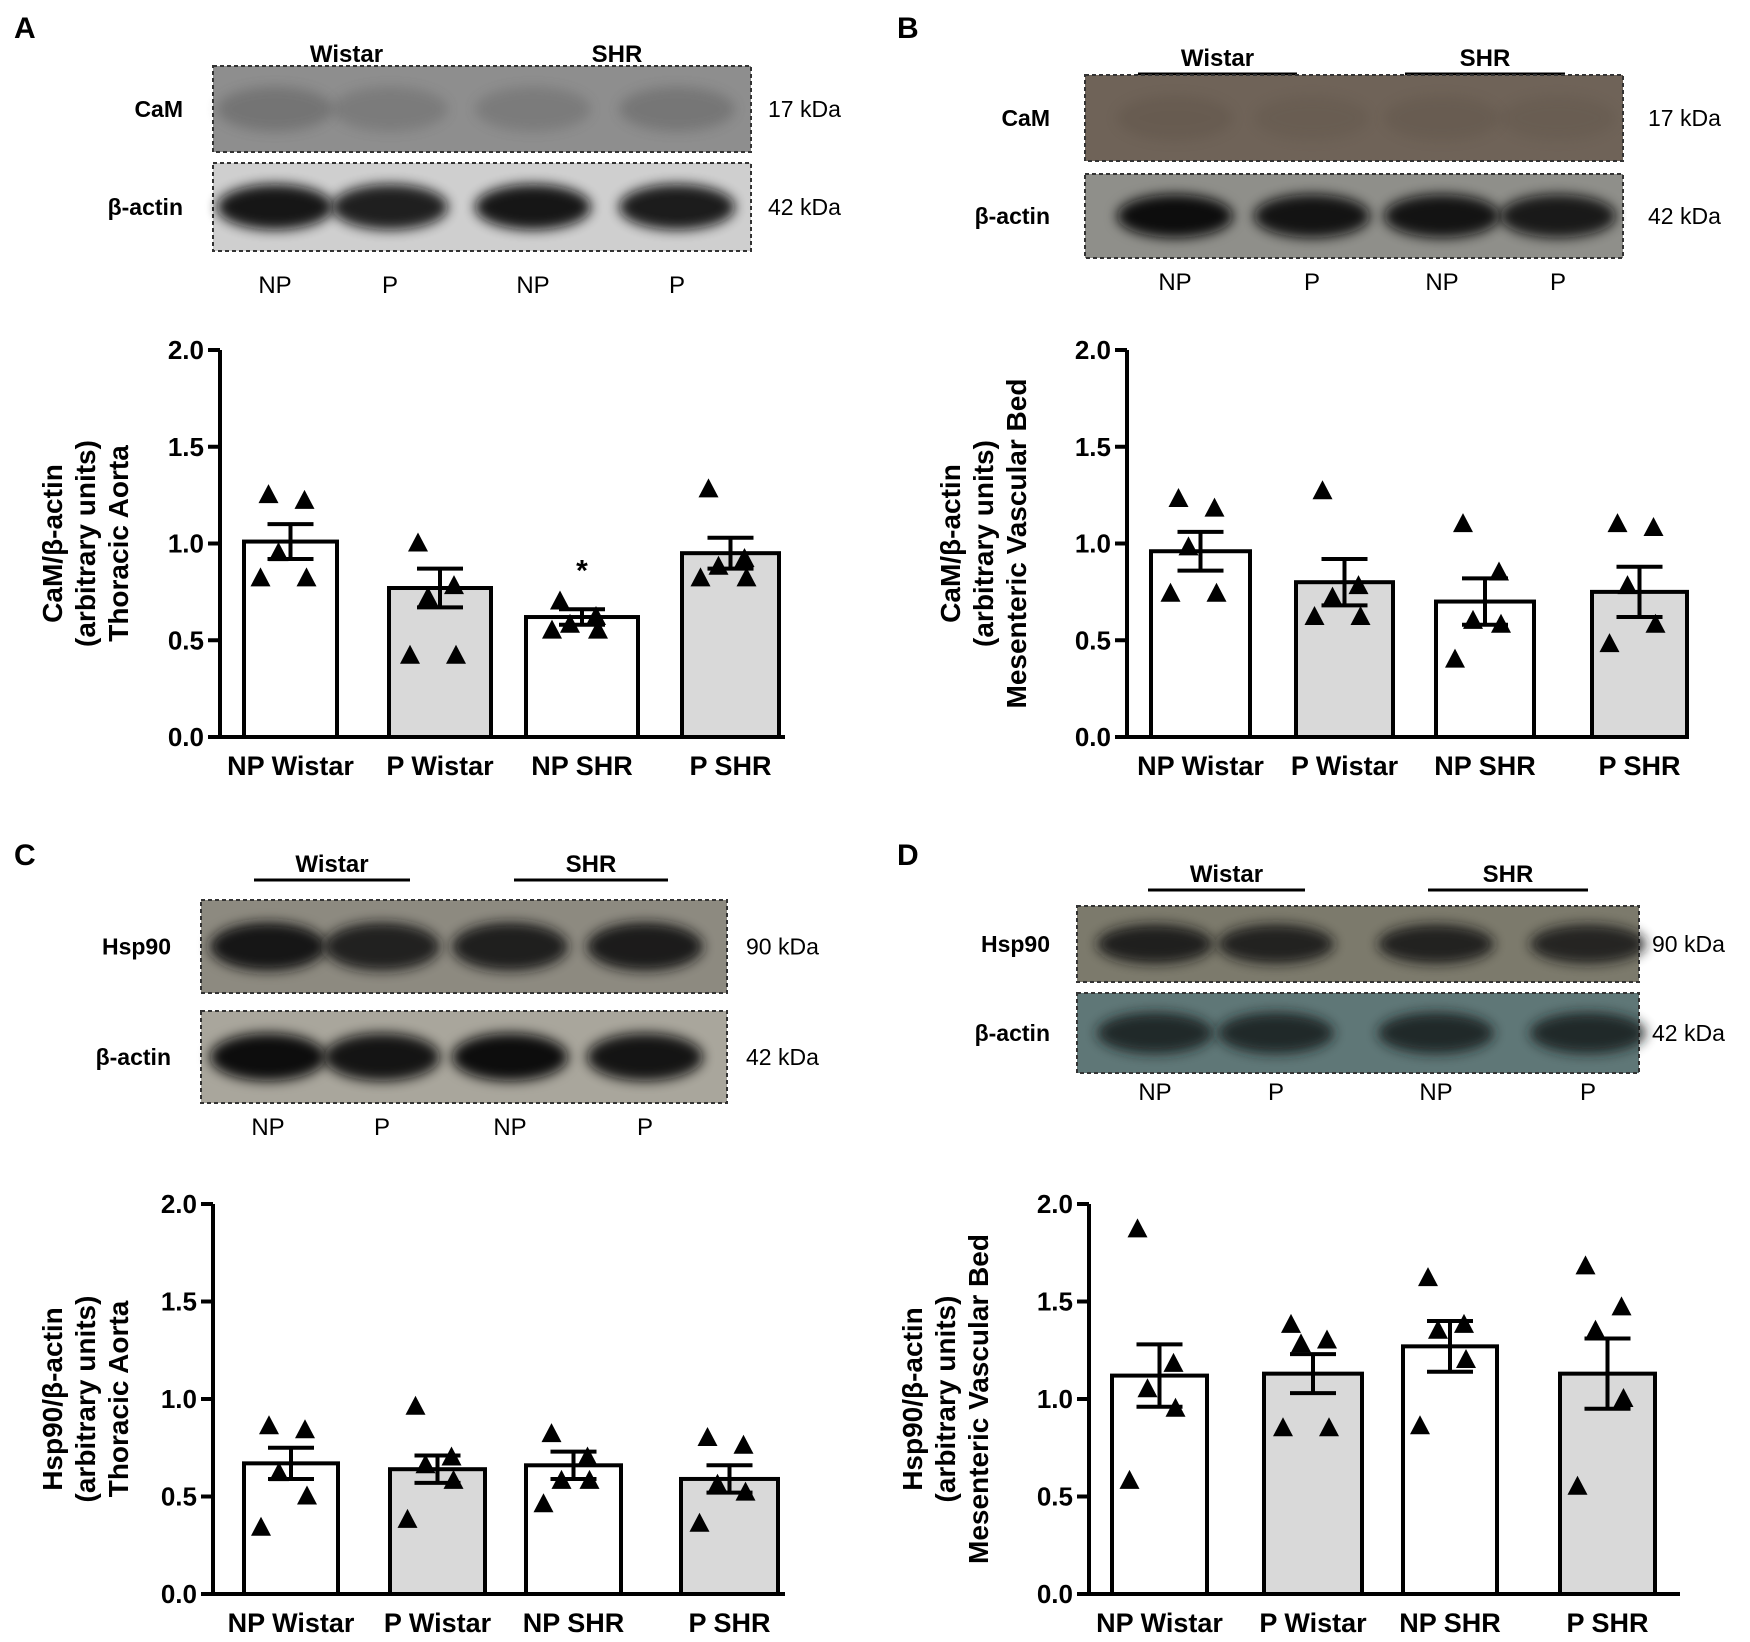 The width and height of the screenshot is (1750, 1642). I want to click on y-axis-title: CaM/β-actin, so click(52, 543).